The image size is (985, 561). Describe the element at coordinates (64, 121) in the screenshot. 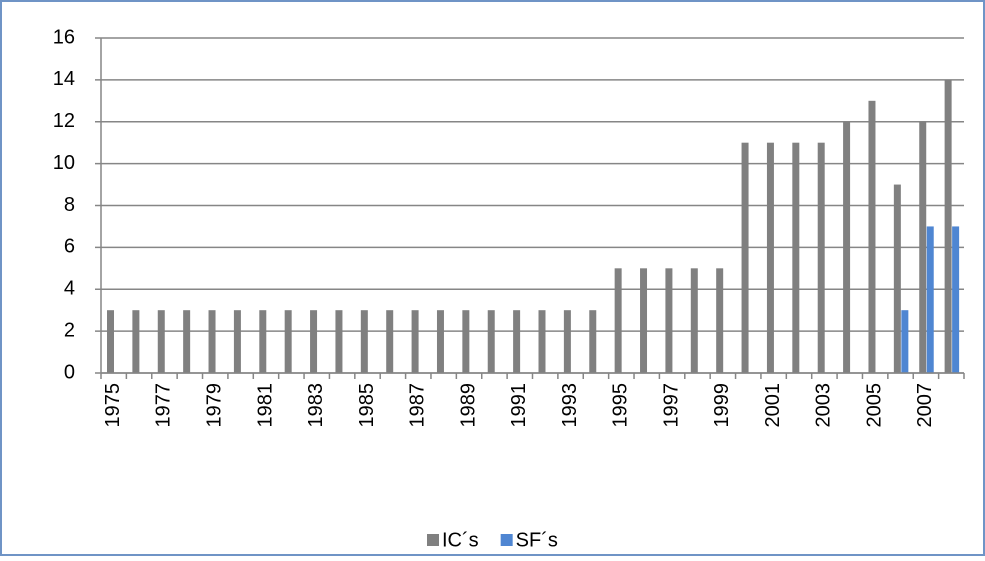

I see `y-tick-label: 12` at that location.